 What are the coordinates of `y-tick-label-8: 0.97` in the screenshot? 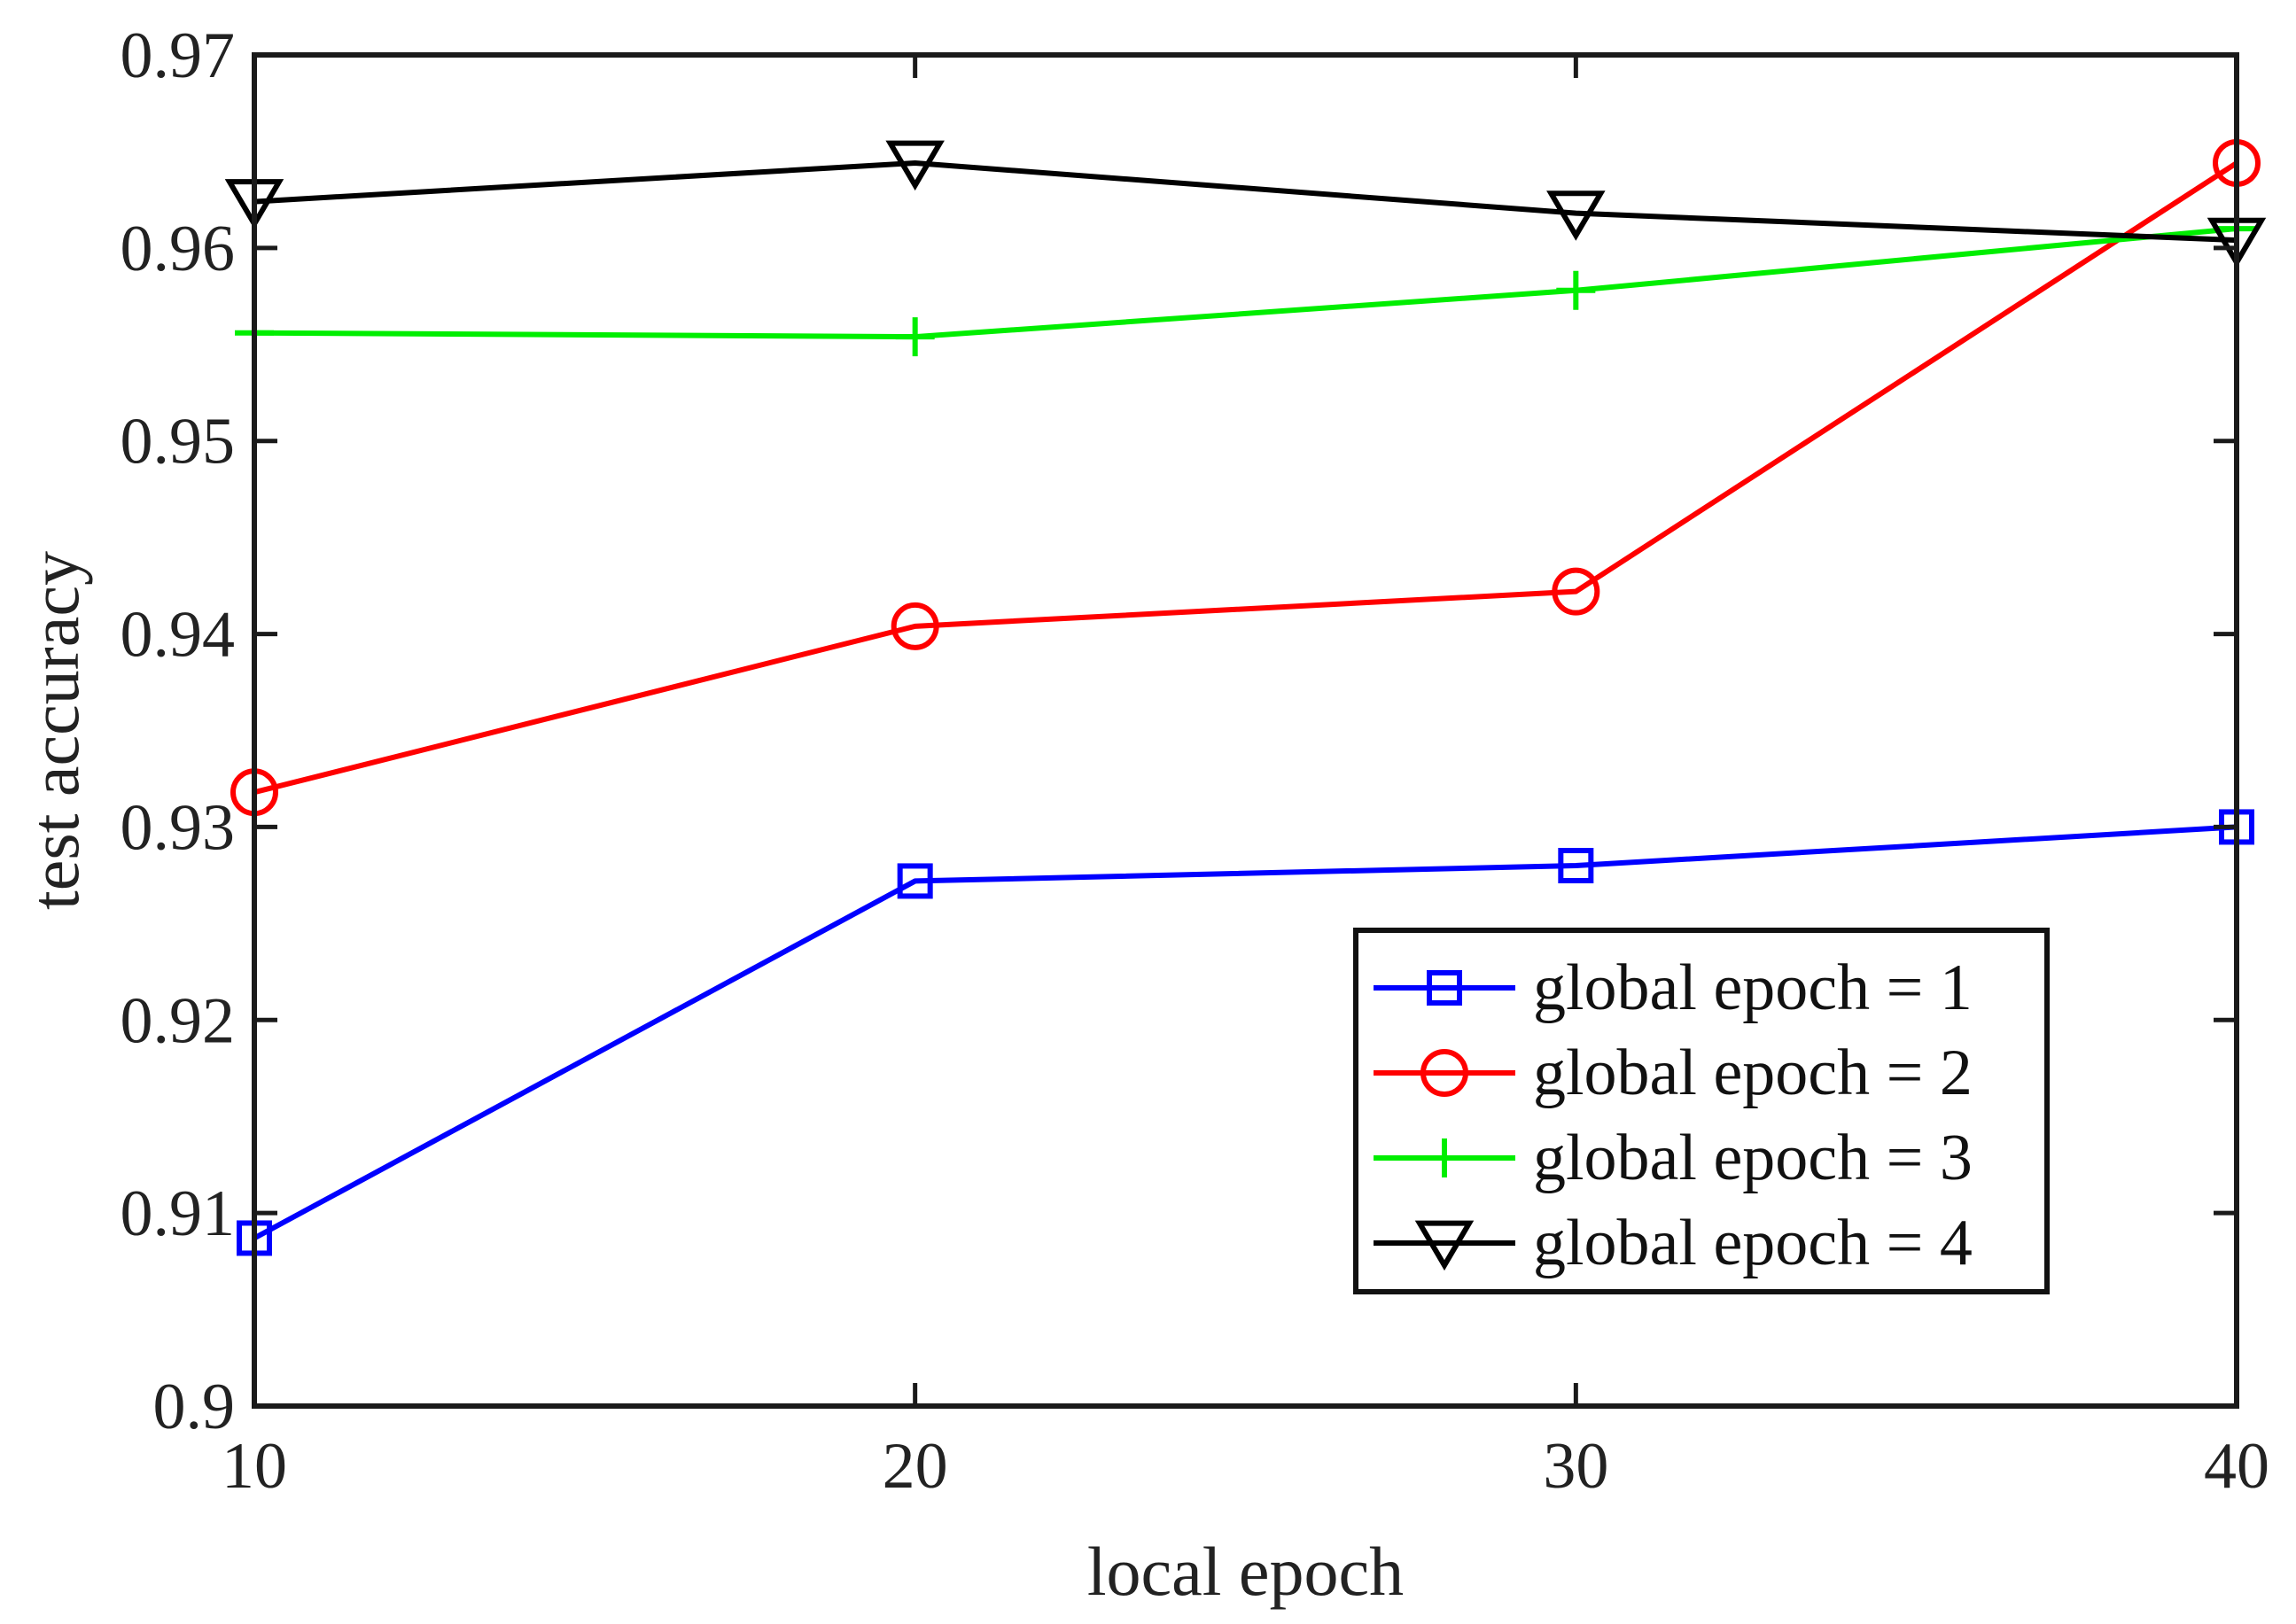 It's located at (178, 56).